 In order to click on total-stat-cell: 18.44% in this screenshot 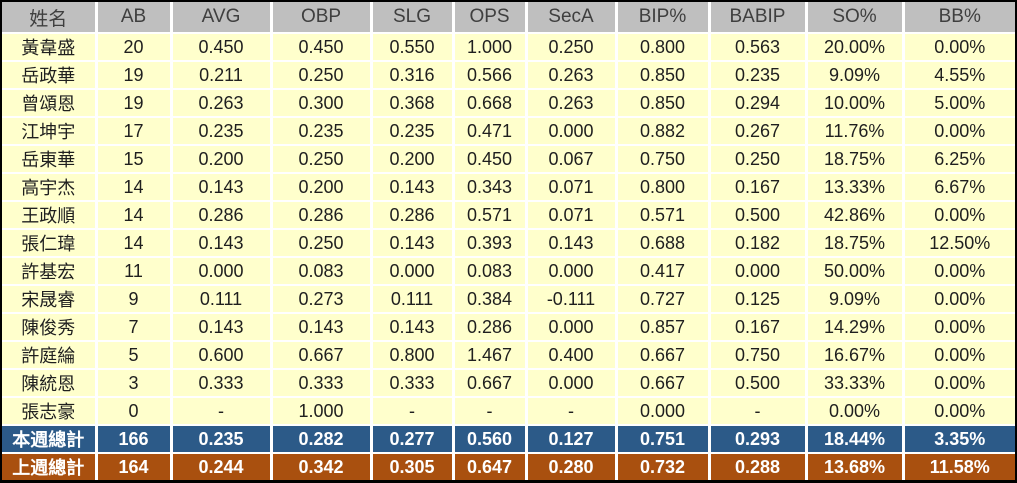, I will do `click(854, 439)`.